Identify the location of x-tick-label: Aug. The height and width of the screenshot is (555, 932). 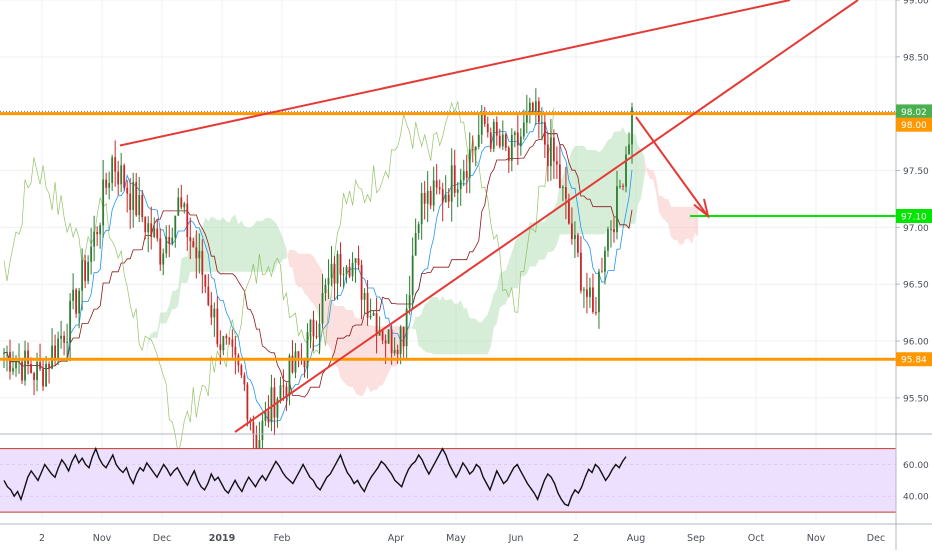
(636, 538).